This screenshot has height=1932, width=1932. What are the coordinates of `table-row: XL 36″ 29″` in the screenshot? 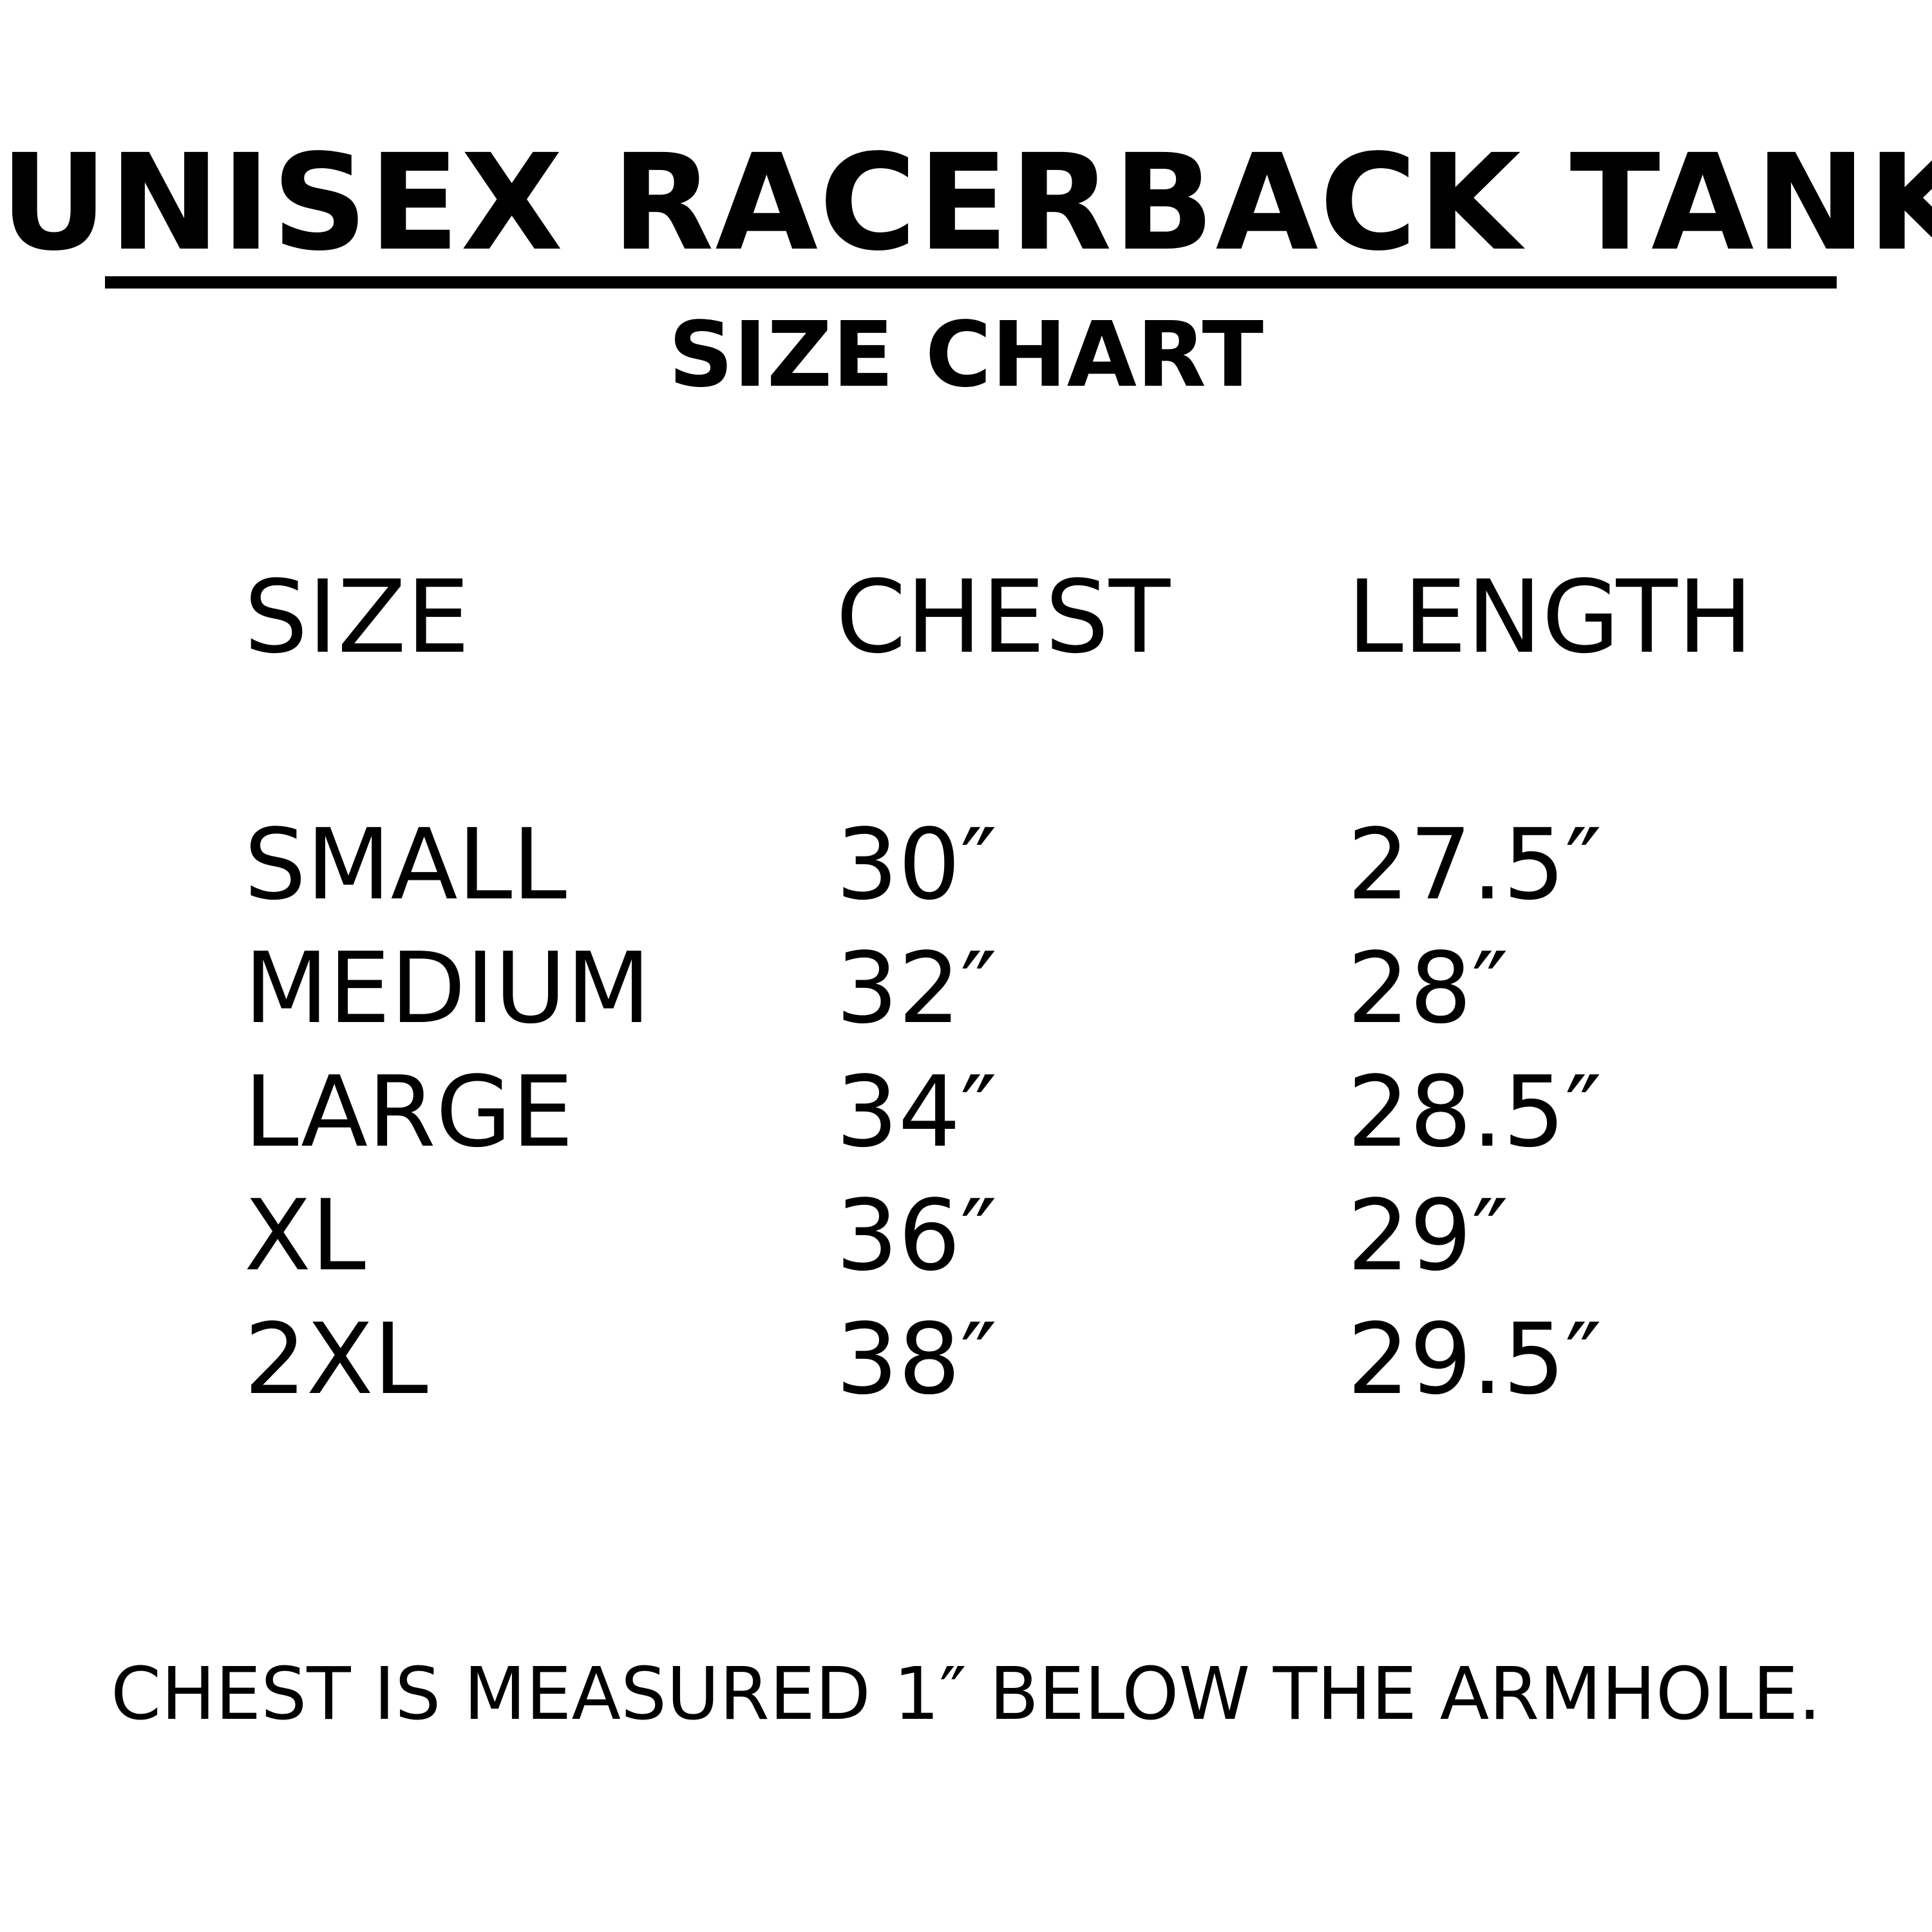 It's located at (966, 1249).